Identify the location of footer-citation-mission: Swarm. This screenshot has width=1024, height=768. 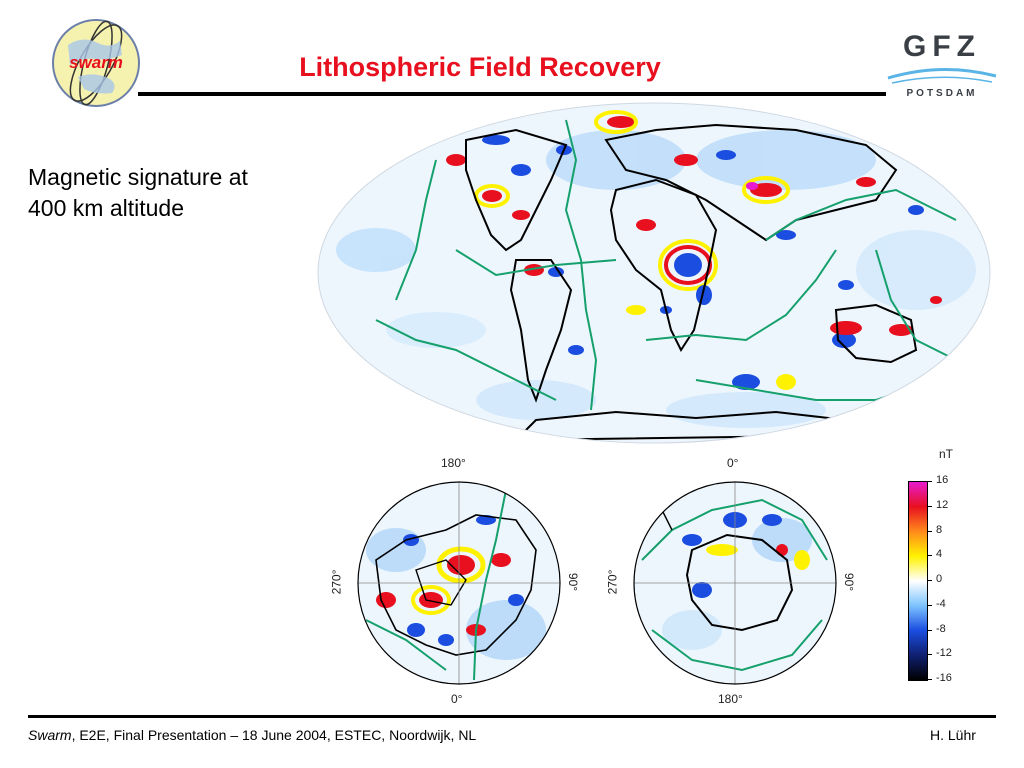
(50, 735).